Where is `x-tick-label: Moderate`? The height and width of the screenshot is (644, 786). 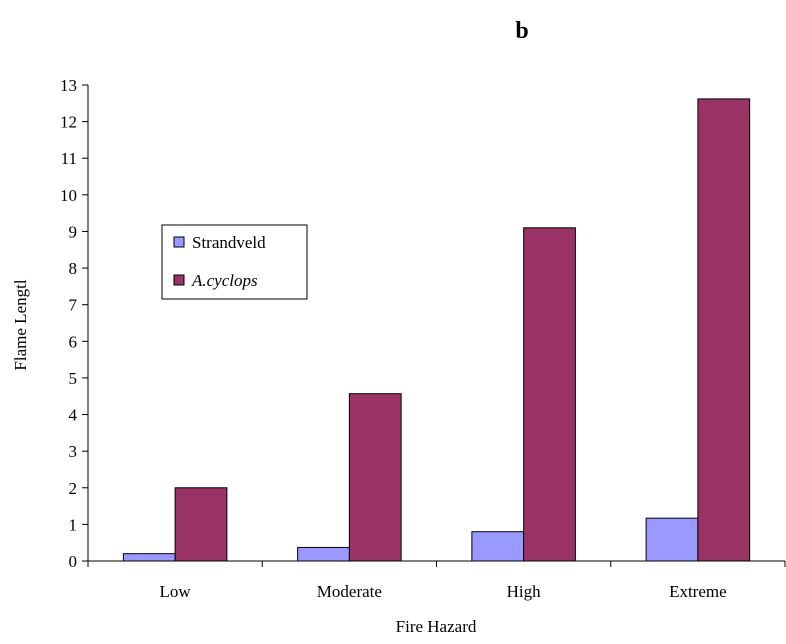
x-tick-label: Moderate is located at coordinates (349, 591).